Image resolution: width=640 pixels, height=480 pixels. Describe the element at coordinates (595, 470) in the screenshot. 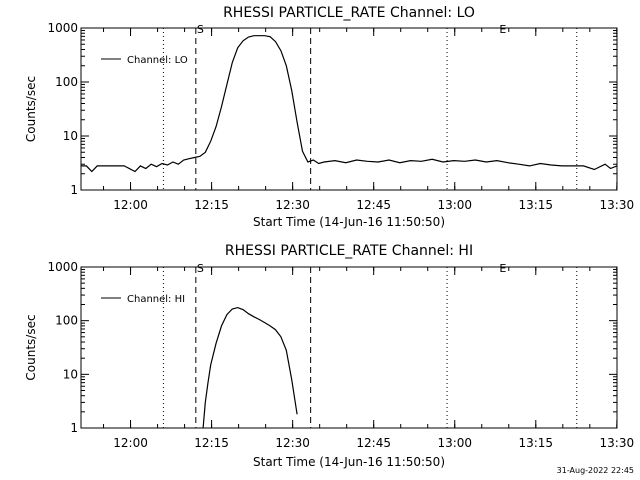

I see `date-stamp: 31-Aug-2022 22:45` at that location.